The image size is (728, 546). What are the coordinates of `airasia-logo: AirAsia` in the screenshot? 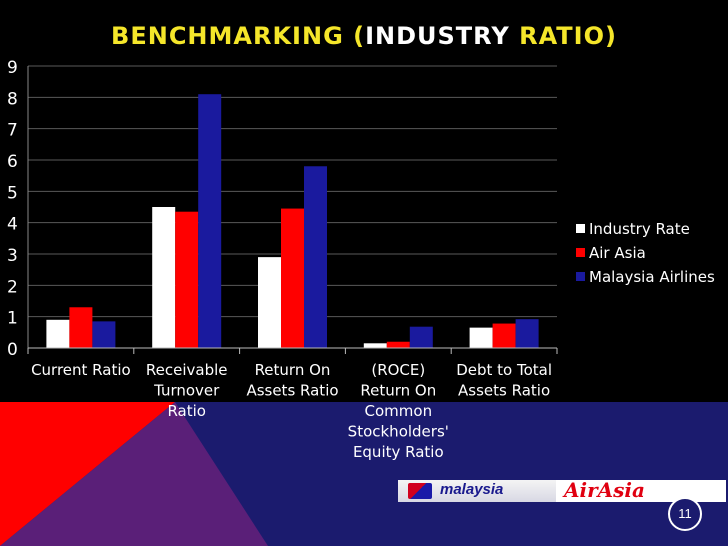 It's located at (642, 491).